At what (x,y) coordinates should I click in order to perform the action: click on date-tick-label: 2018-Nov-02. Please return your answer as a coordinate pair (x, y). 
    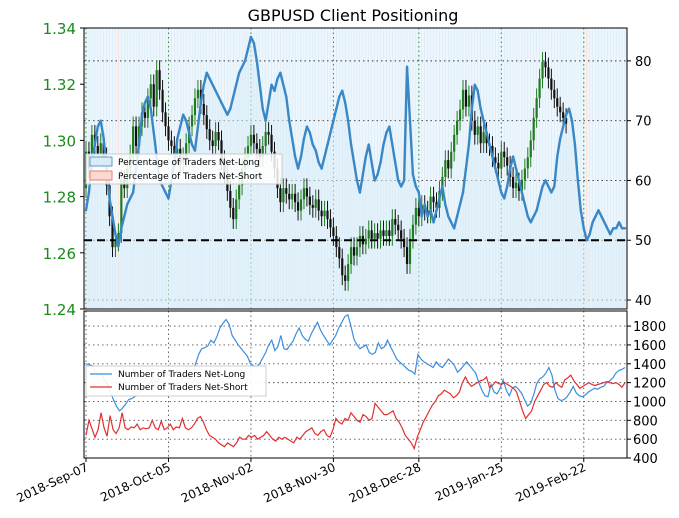
    Looking at the image, I should click on (217, 482).